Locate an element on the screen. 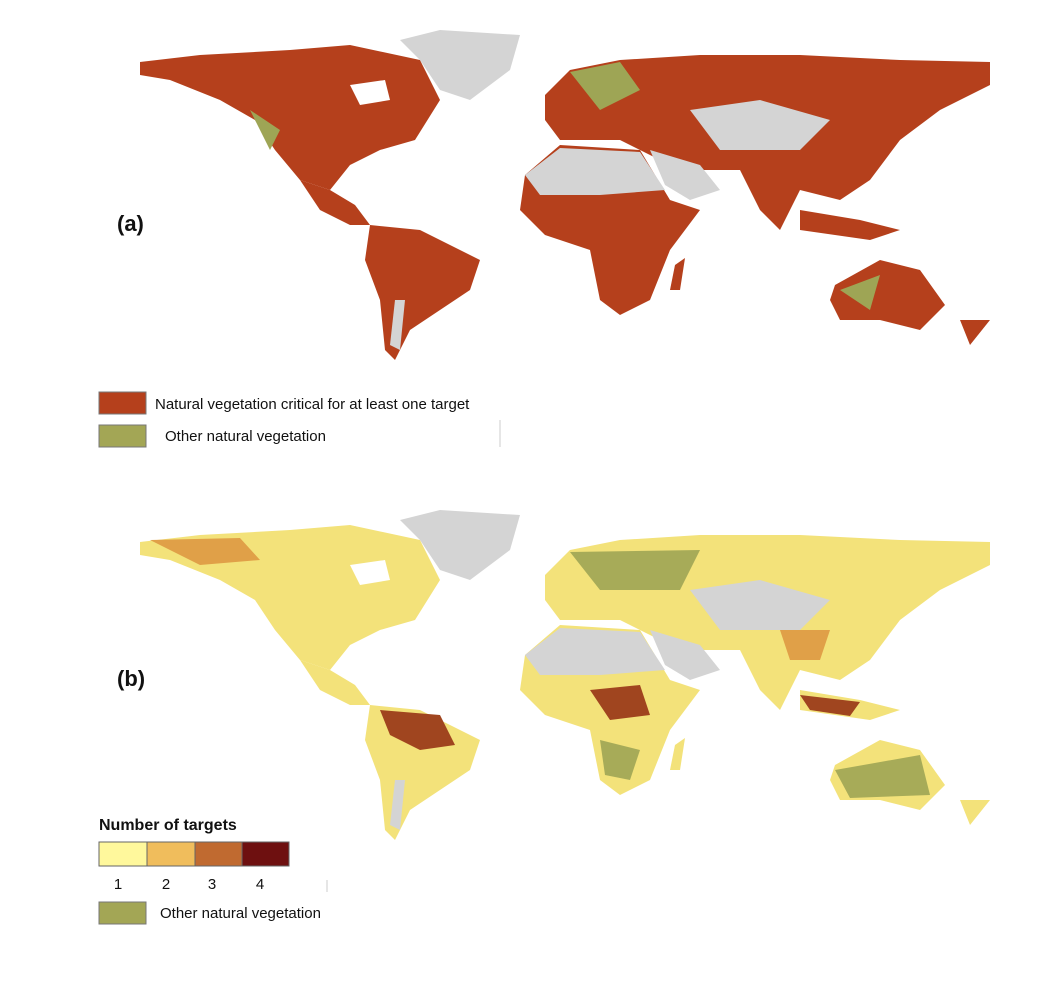  legend-scale-label: 3 is located at coordinates (212, 884).